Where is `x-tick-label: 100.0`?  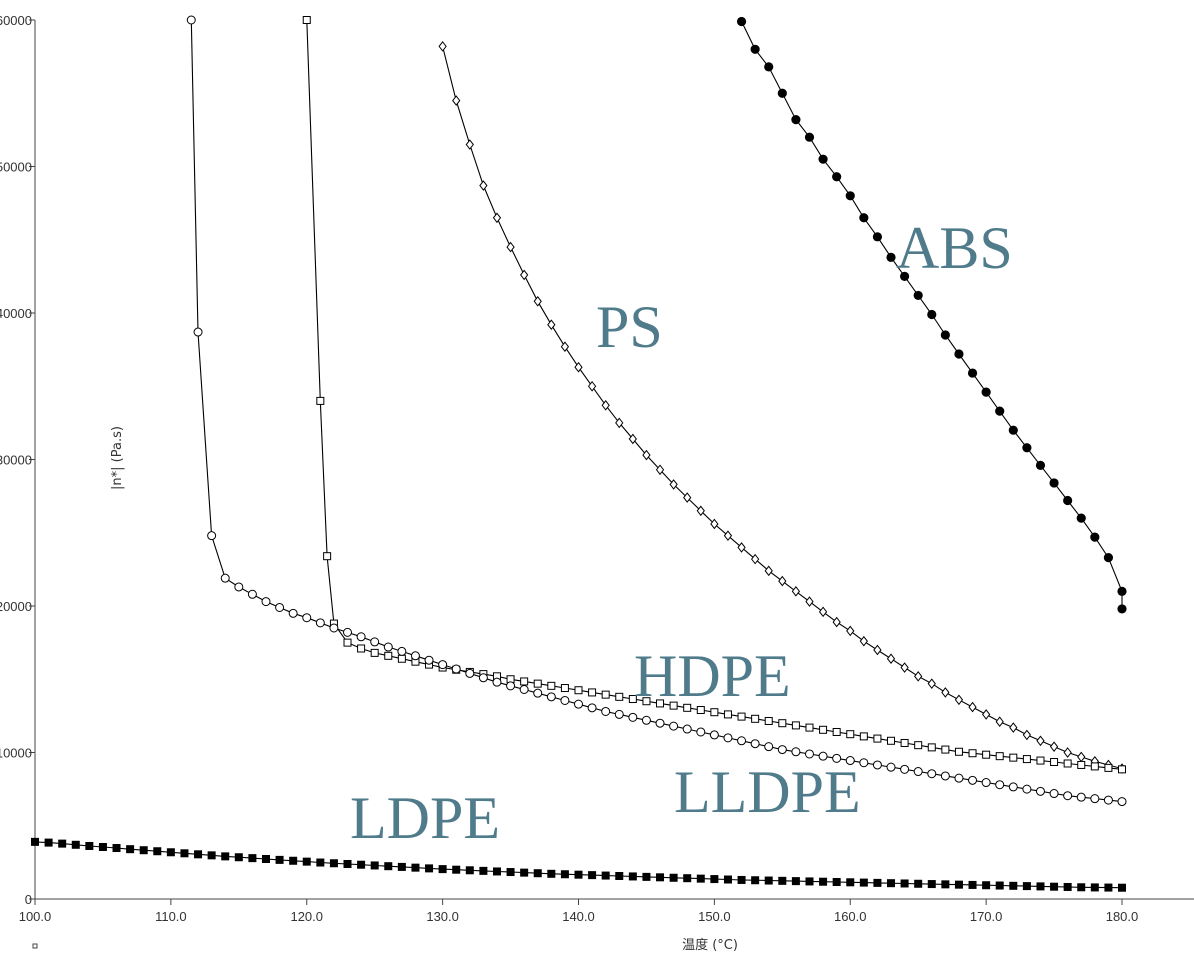 x-tick-label: 100.0 is located at coordinates (35, 916).